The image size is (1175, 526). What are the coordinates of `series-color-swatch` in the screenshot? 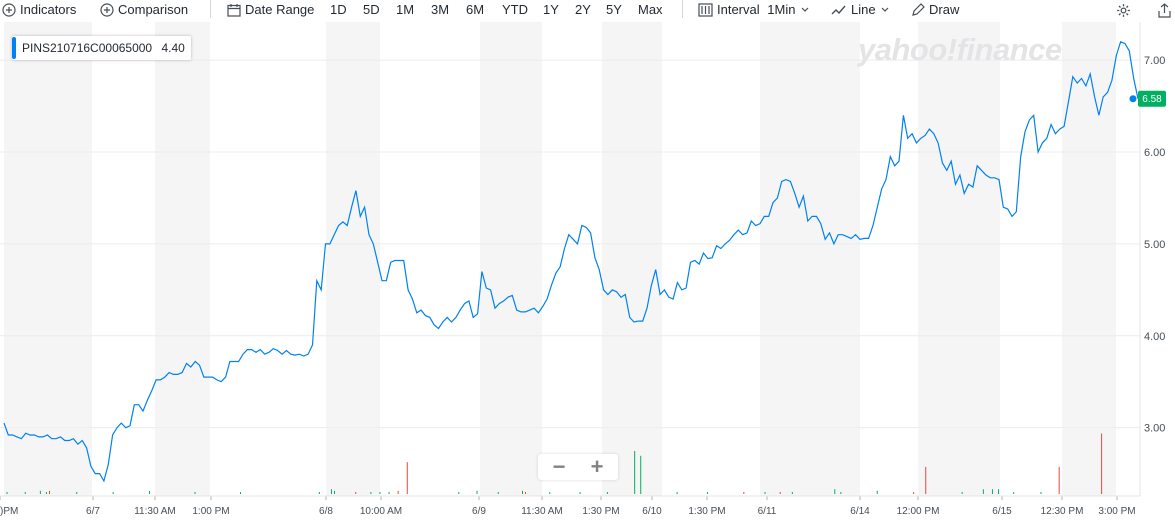 It's located at (14, 48).